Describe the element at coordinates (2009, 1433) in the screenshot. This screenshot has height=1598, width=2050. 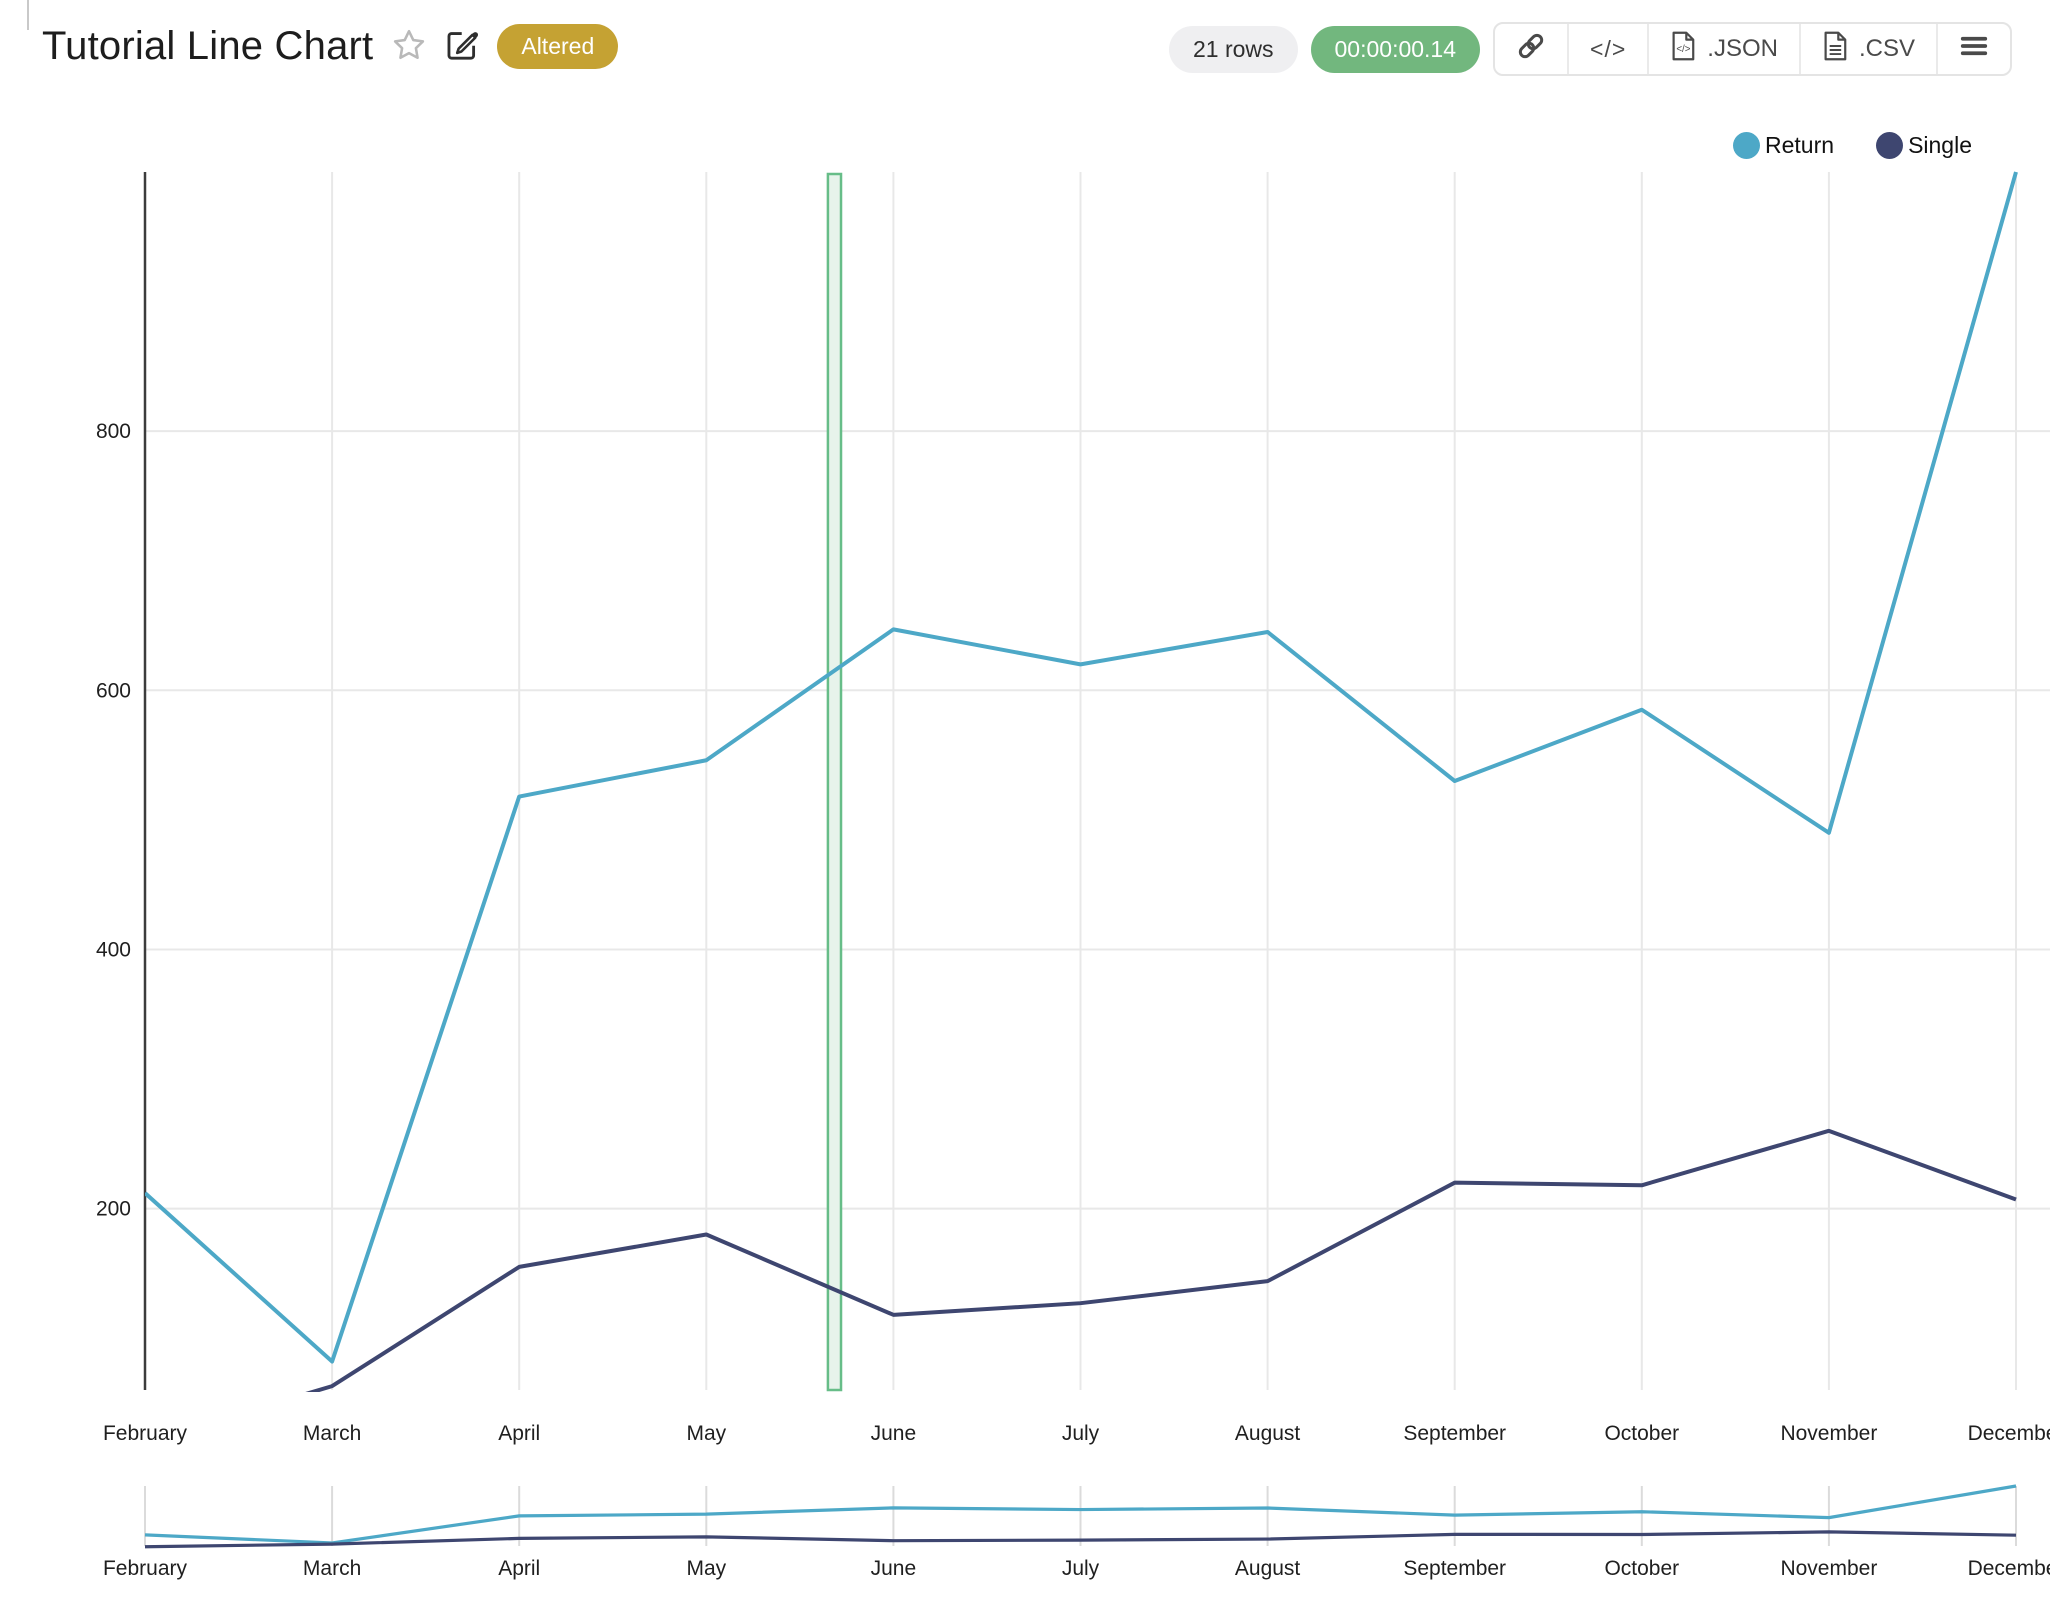
I see `x-axis-label: December` at that location.